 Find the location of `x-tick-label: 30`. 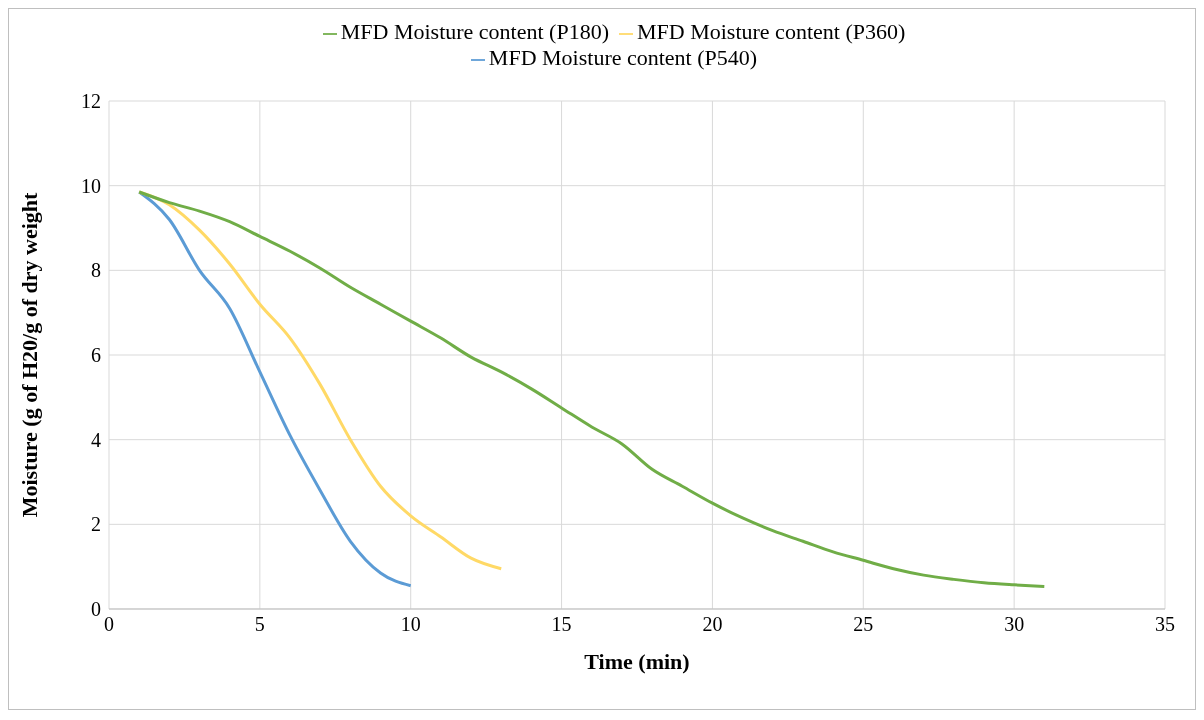

x-tick-label: 30 is located at coordinates (1014, 624).